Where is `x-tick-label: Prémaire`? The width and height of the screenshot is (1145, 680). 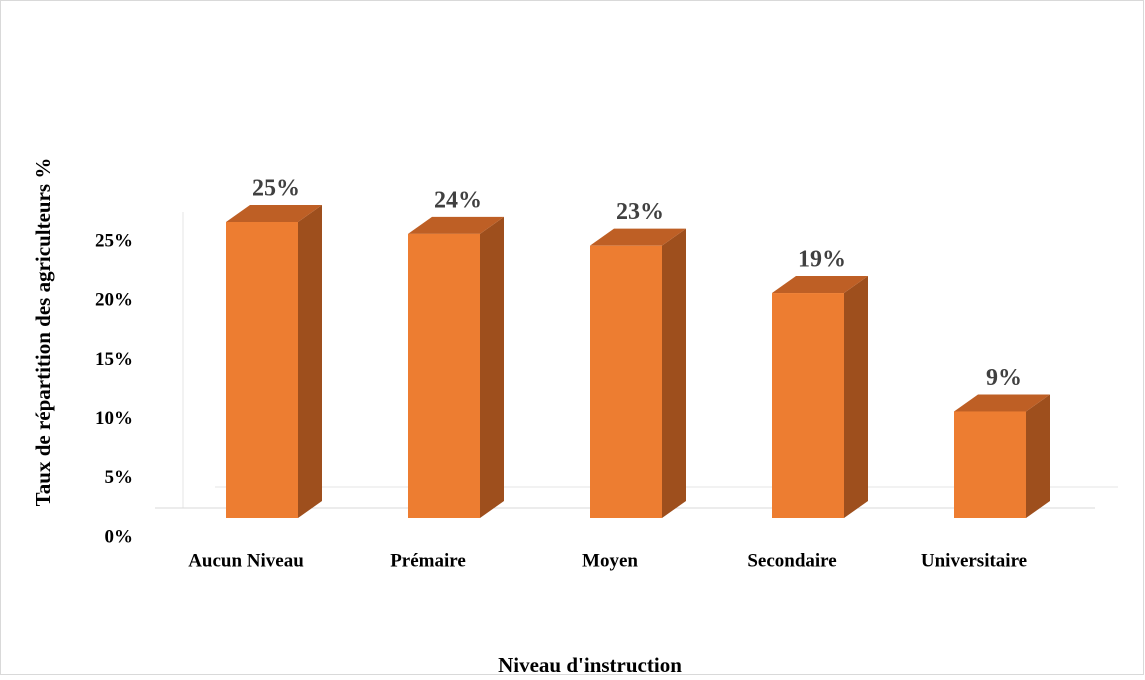 x-tick-label: Prémaire is located at coordinates (428, 560).